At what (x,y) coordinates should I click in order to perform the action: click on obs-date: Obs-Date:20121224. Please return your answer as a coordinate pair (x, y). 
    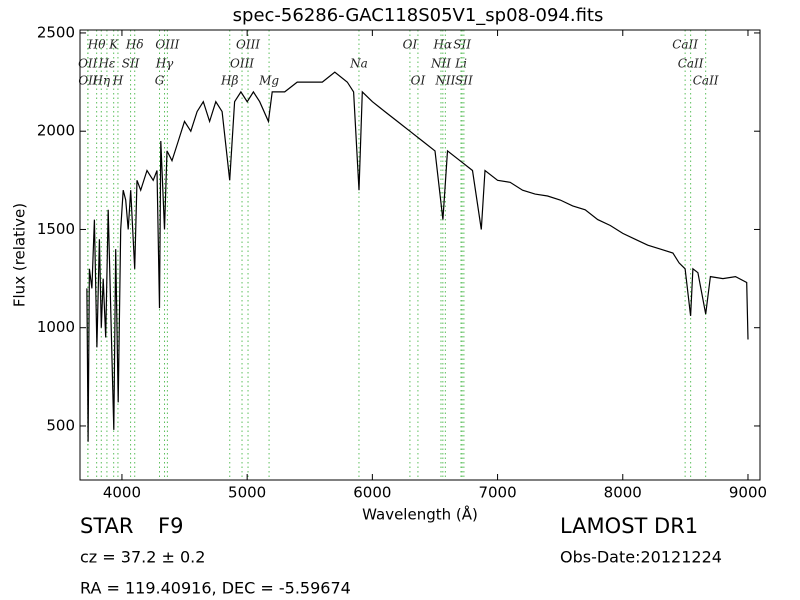
    Looking at the image, I should click on (641, 557).